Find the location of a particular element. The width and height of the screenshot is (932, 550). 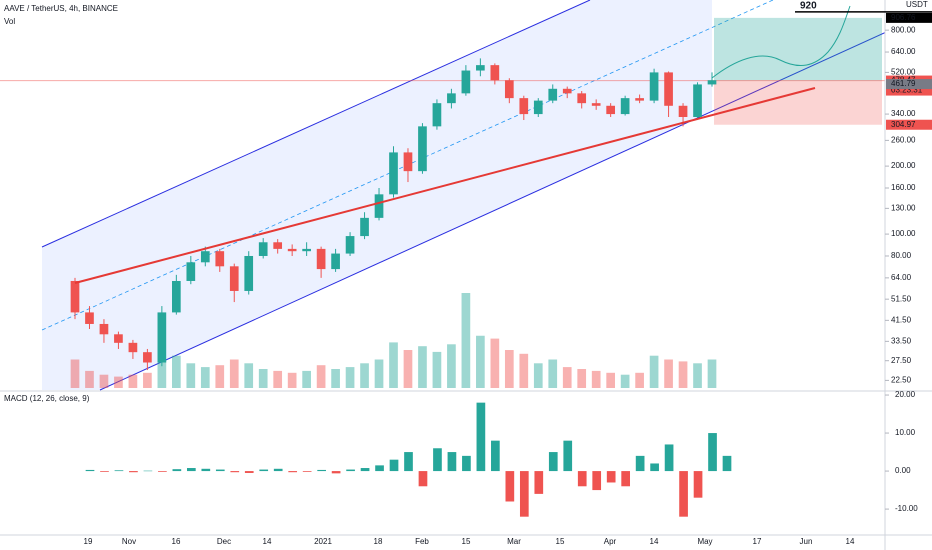

y-tick-label: 520.00 is located at coordinates (903, 72).